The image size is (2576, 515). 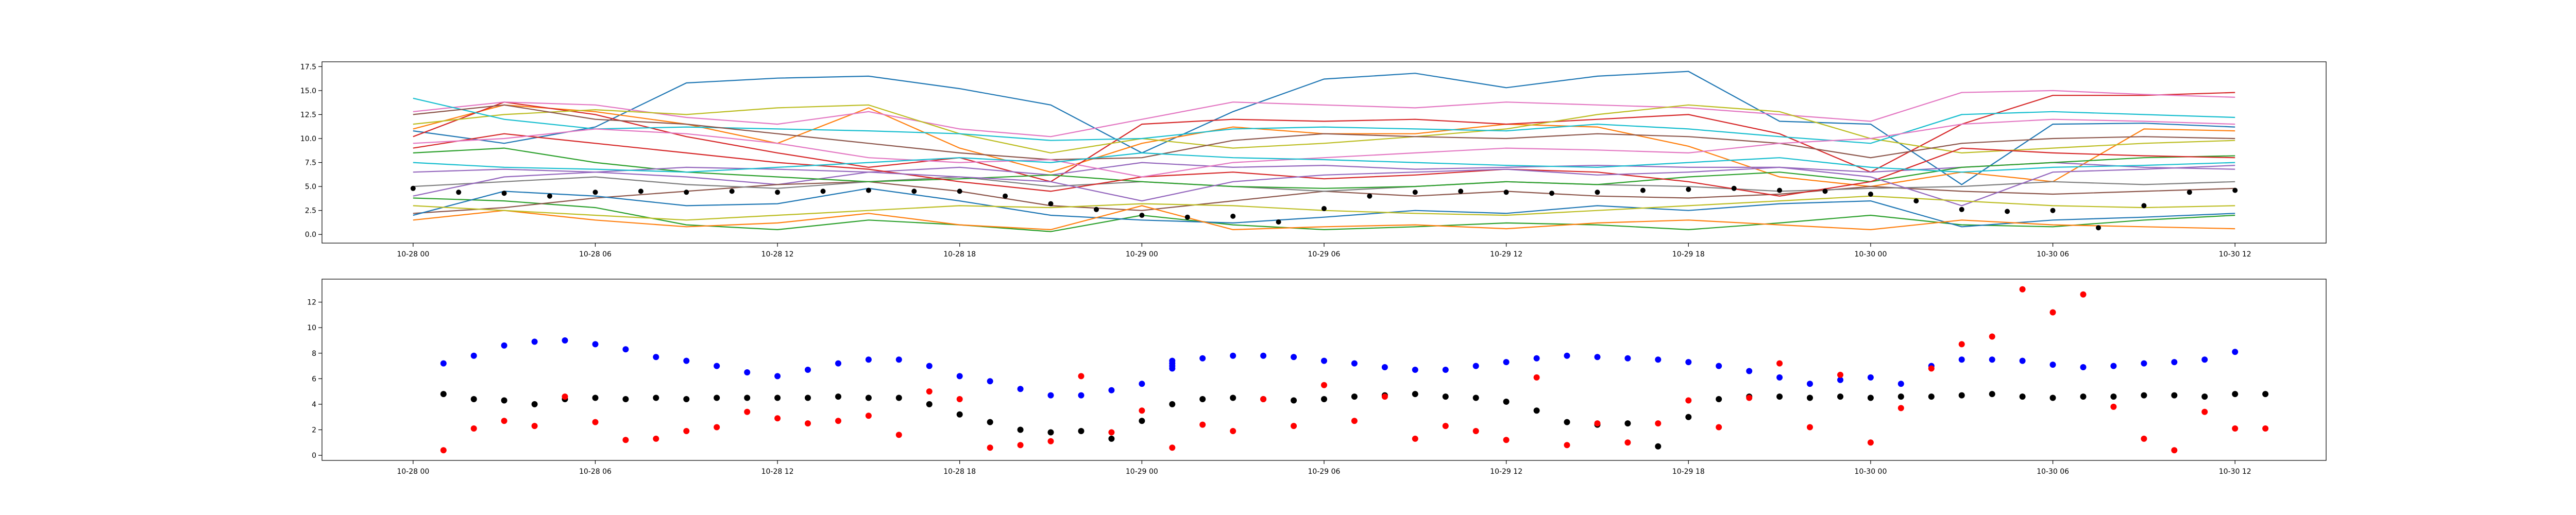 I want to click on x-tick-label: 10-30 12, so click(x=2235, y=254).